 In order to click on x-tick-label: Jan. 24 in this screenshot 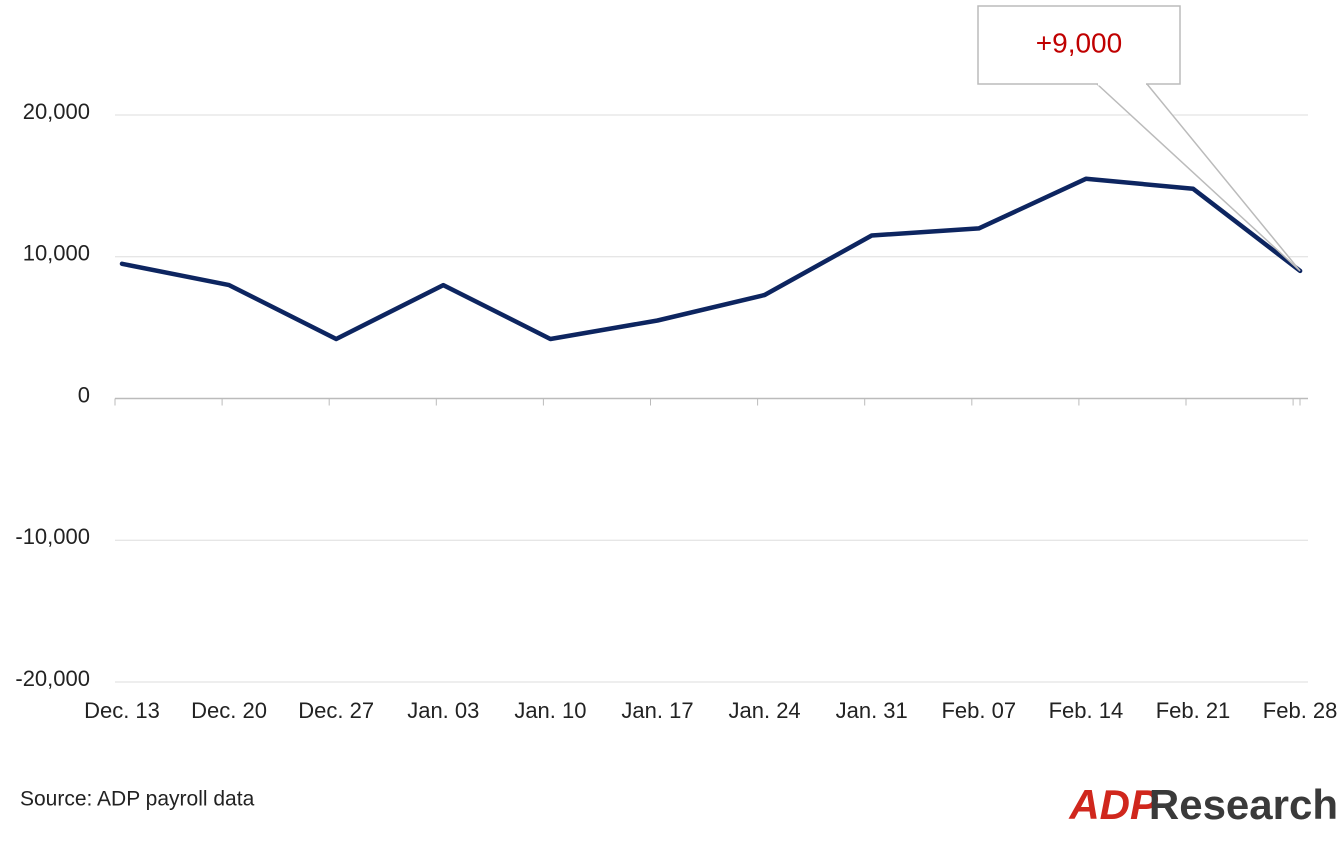, I will do `click(765, 710)`.